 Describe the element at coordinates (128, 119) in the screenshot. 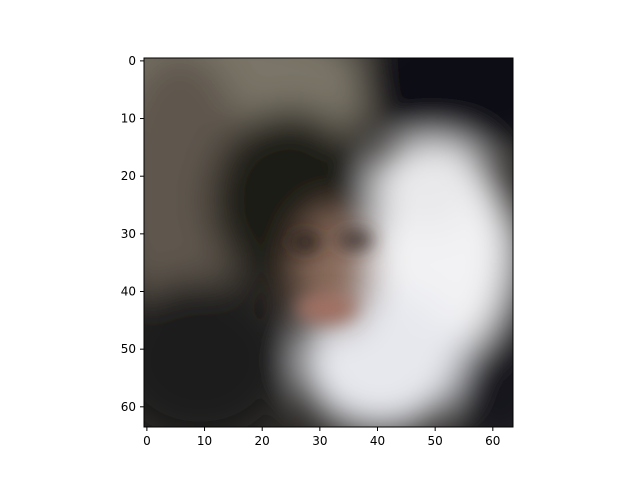

I see `y-tick-label: 10` at that location.